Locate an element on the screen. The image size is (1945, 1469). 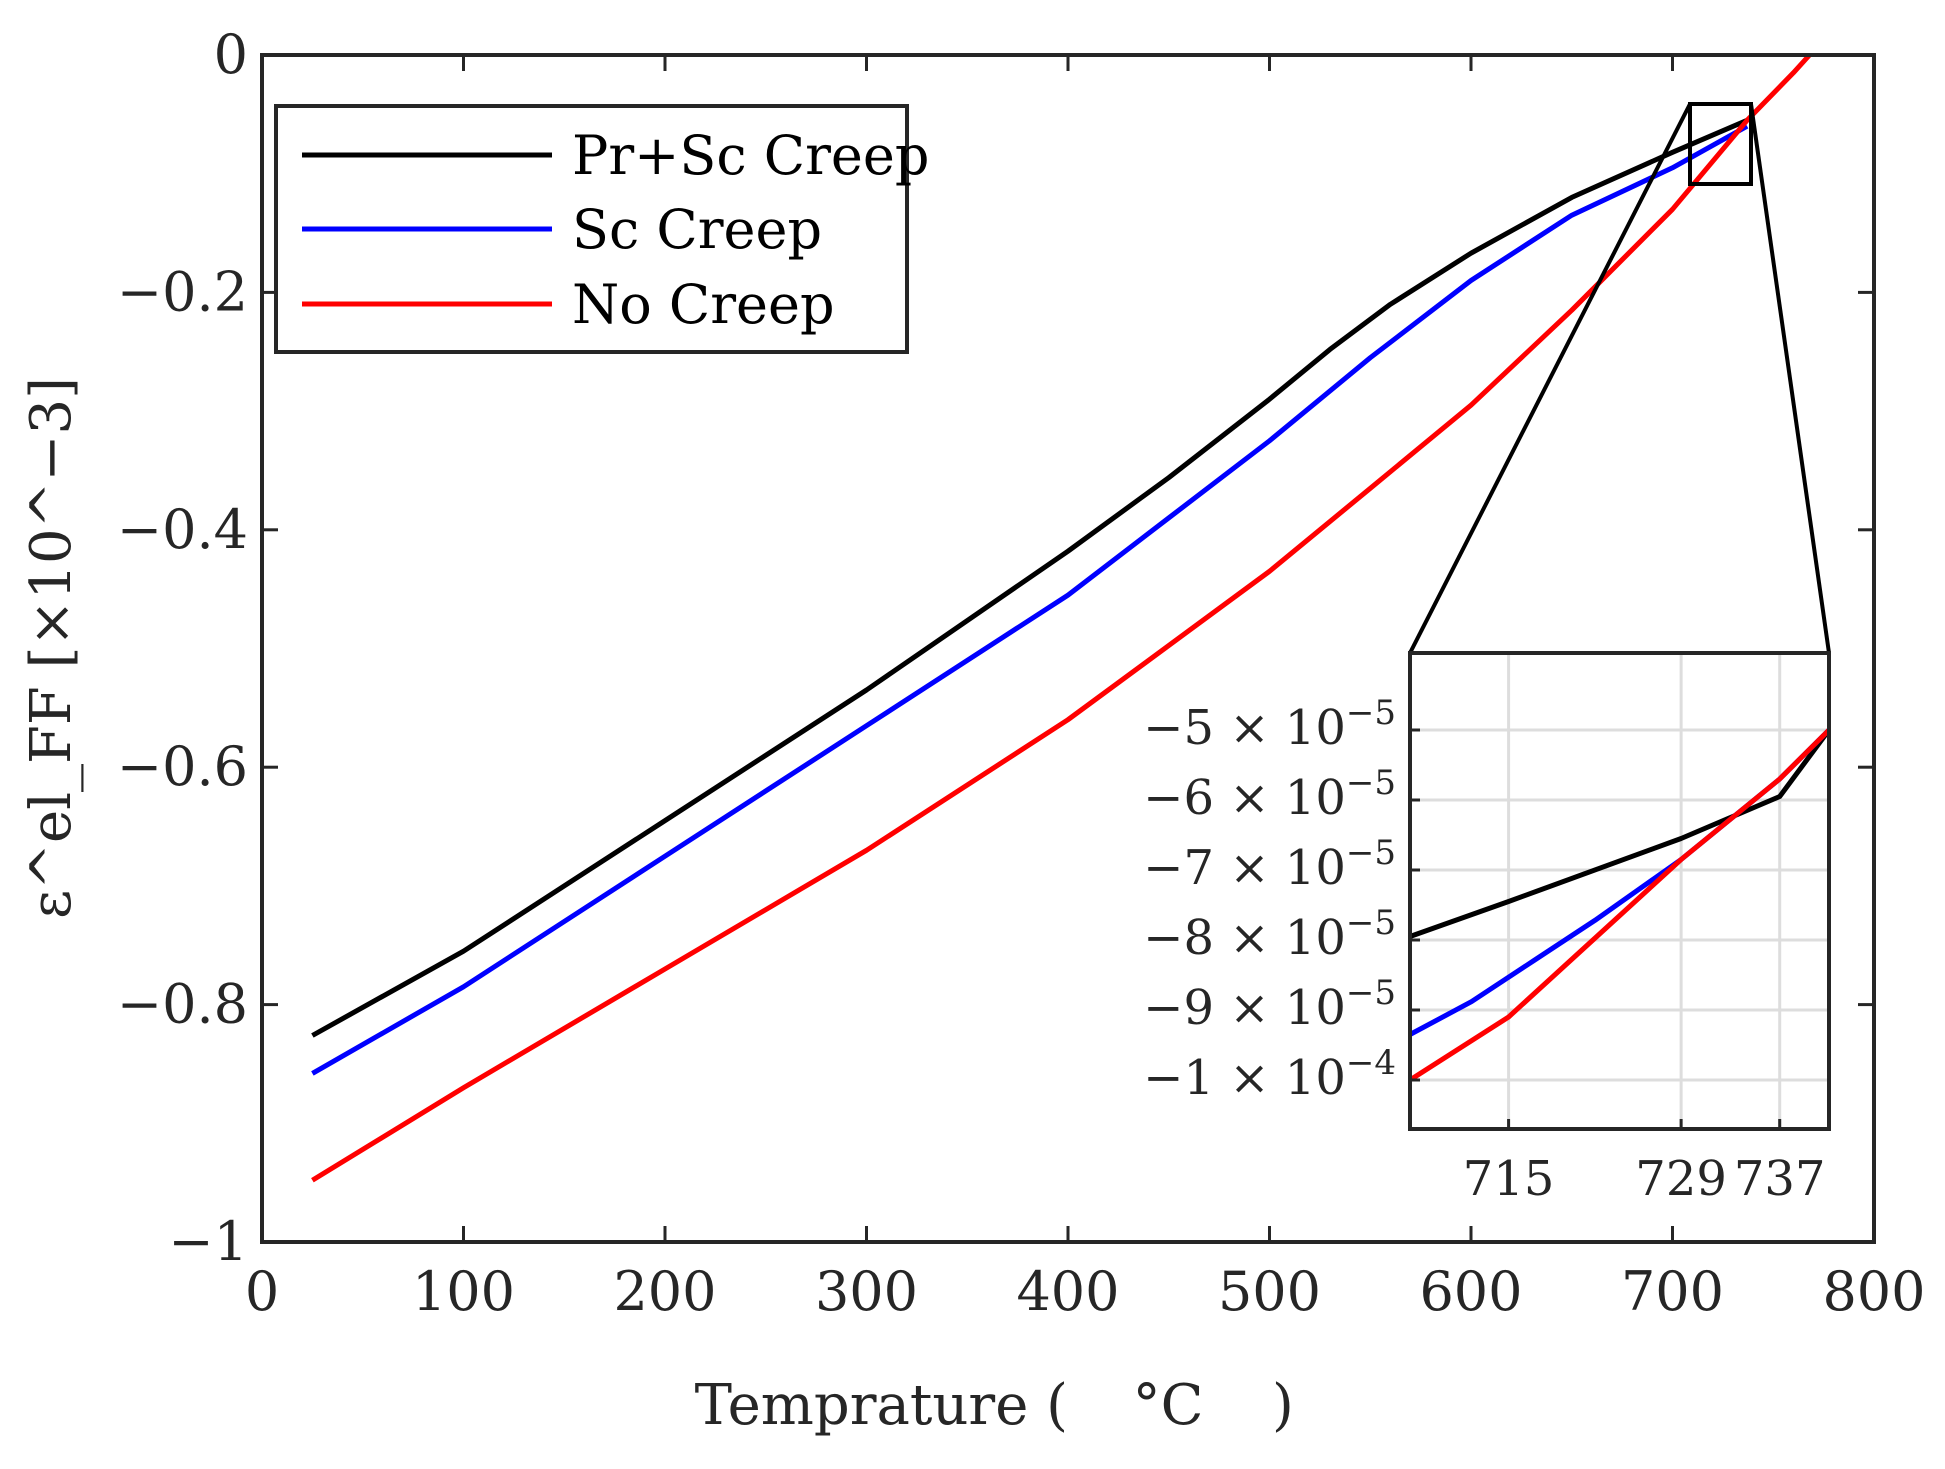
legend: Pr+Sc Creep Sc Creep No Creep is located at coordinates (601, 229).